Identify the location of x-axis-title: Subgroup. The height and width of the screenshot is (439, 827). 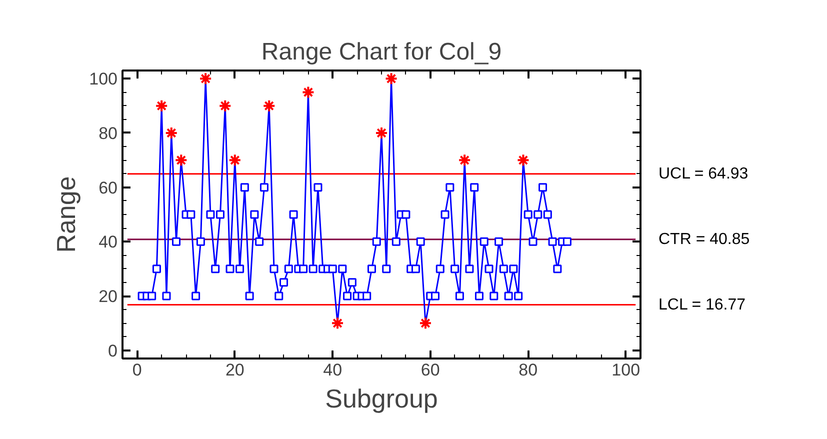
(381, 399).